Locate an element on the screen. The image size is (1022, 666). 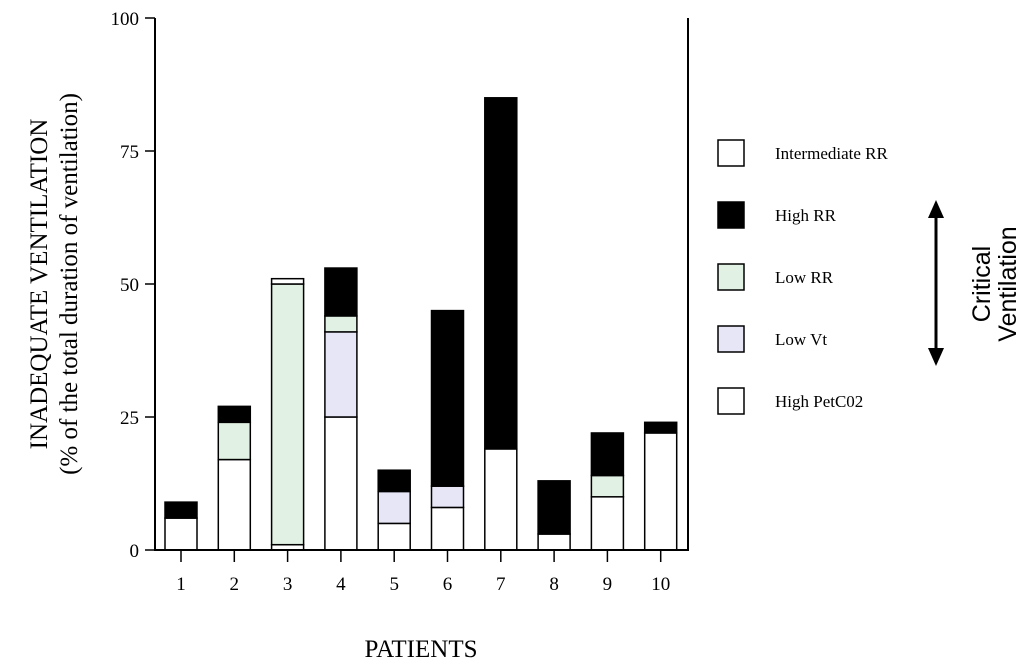
x-tick-label-8: 8 is located at coordinates (554, 584).